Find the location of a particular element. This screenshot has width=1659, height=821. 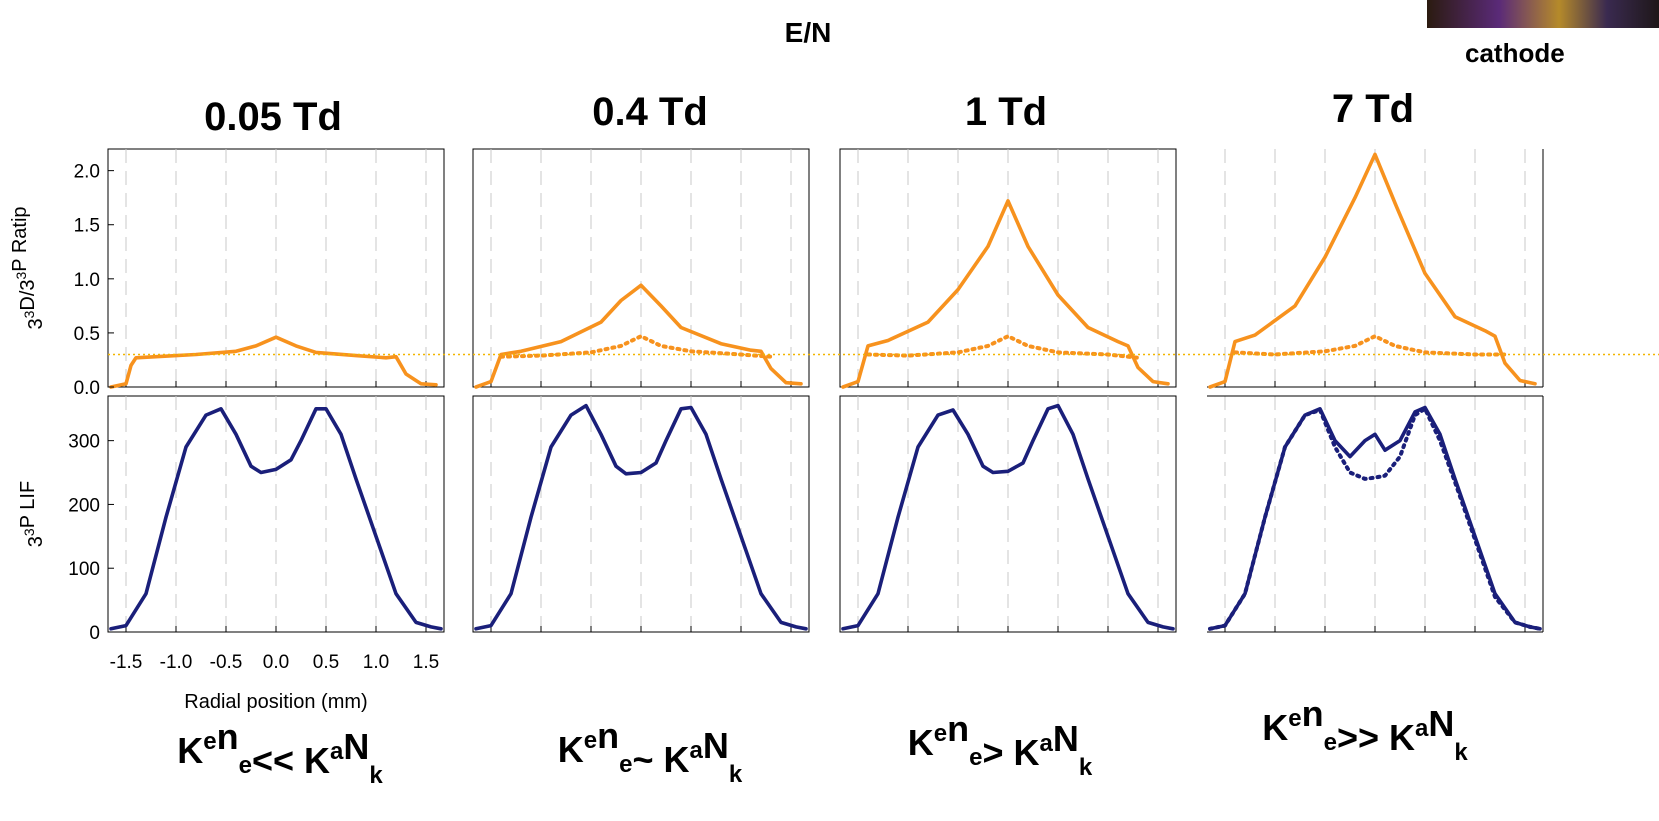

cathode-label: cathode is located at coordinates (1515, 53).